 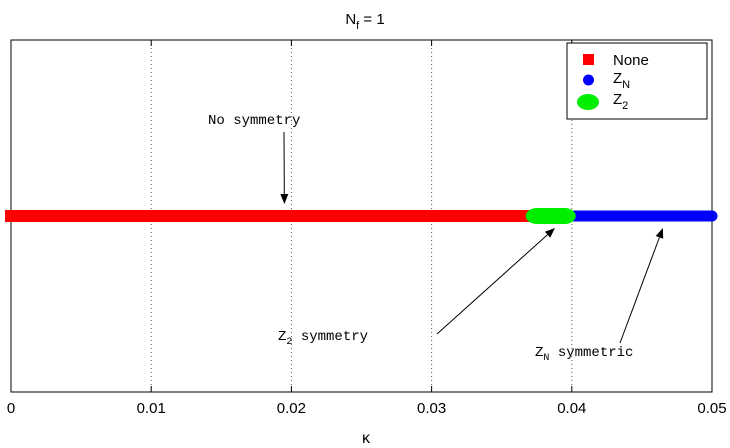 What do you see at coordinates (588, 102) in the screenshot?
I see `legend-marker-z2` at bounding box center [588, 102].